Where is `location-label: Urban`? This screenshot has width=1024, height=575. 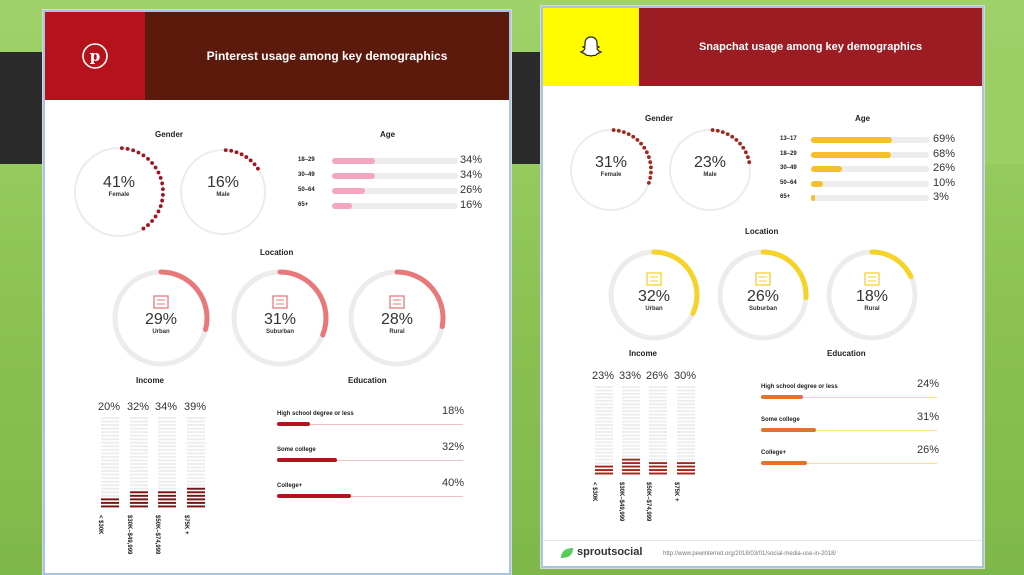 location-label: Urban is located at coordinates (161, 332).